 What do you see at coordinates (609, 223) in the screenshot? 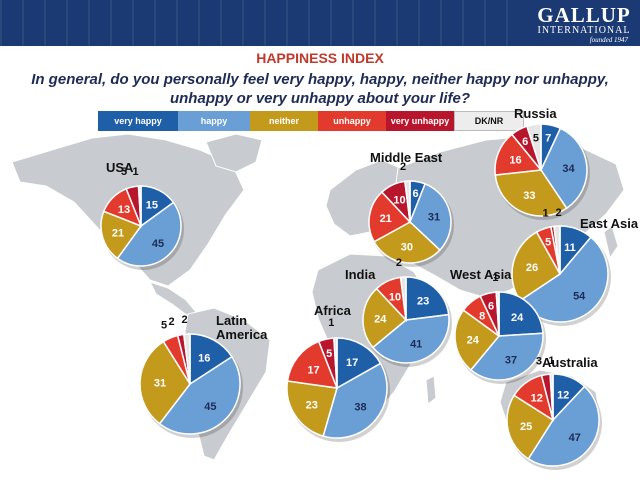
I see `region-label-east-asia: East Asia` at bounding box center [609, 223].